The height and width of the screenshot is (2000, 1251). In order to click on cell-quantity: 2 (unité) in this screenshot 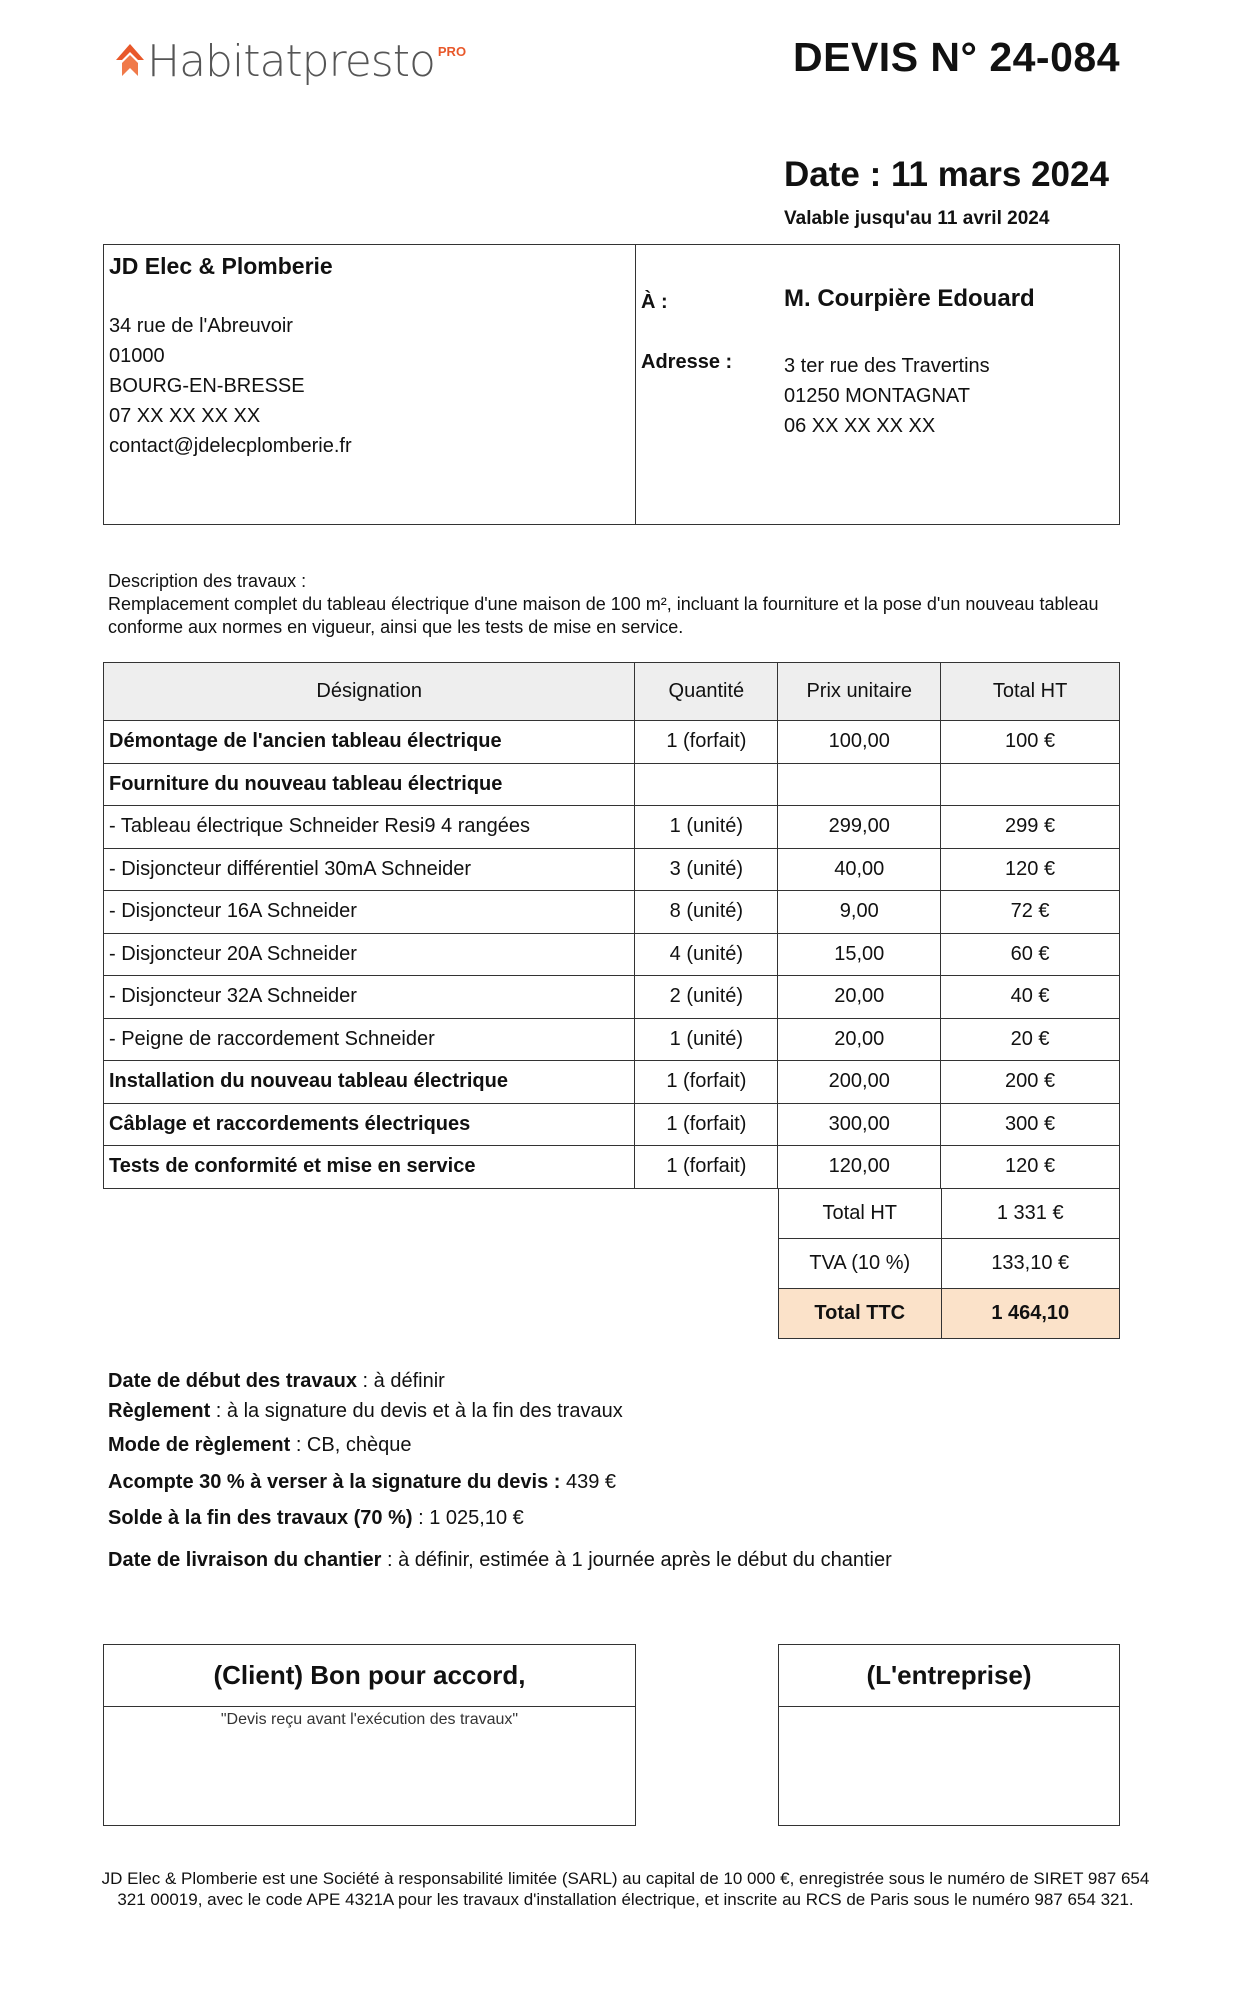, I will do `click(706, 997)`.